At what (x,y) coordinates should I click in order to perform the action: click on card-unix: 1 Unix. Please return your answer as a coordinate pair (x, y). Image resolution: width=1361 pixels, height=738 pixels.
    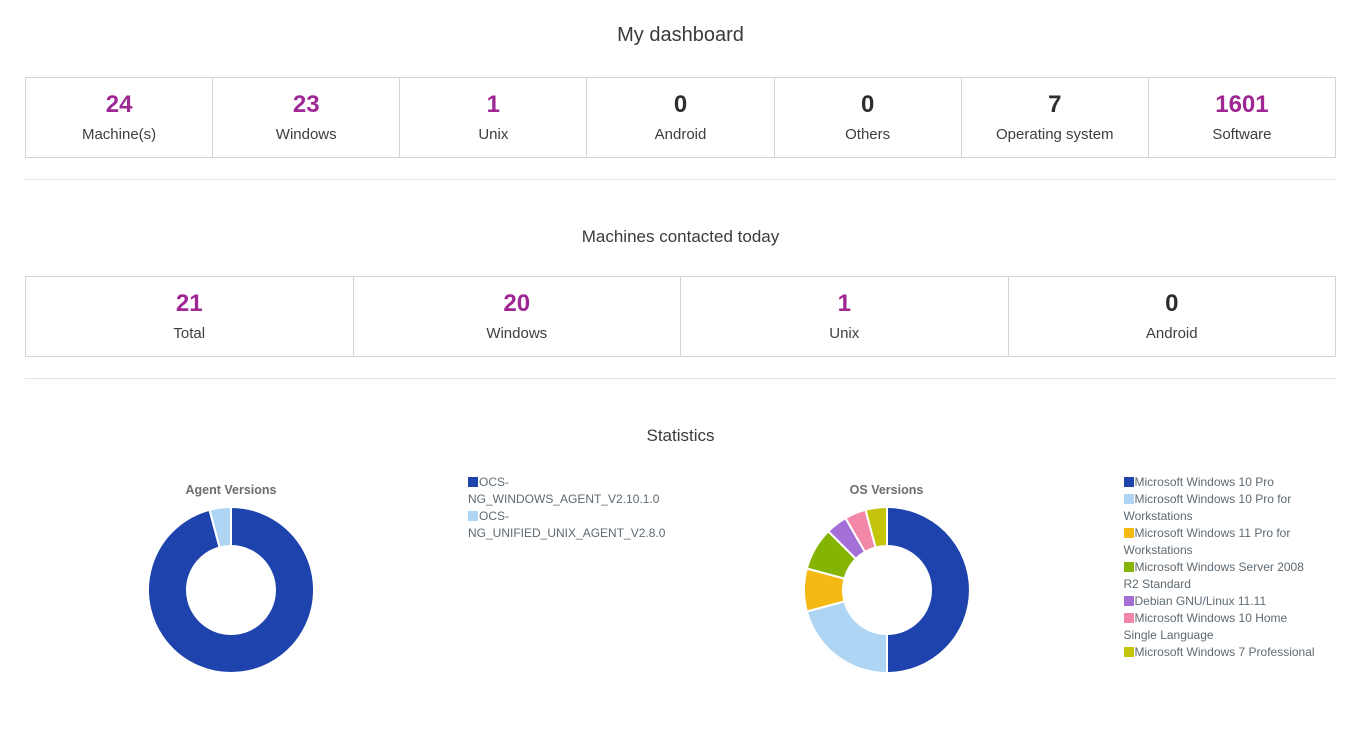
    Looking at the image, I should click on (494, 117).